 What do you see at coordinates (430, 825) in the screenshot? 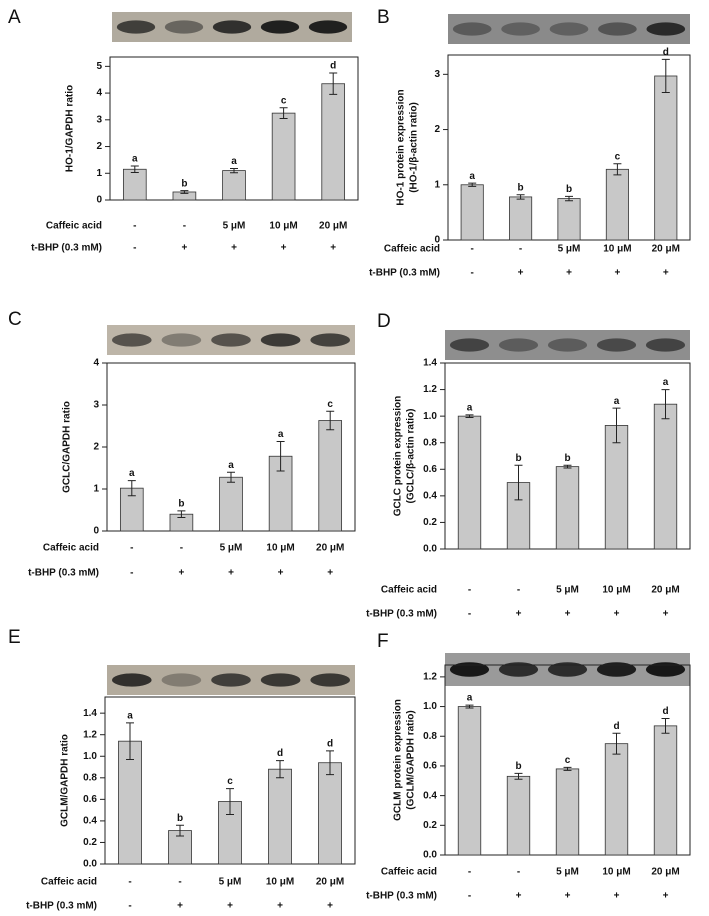
I see `y-tick-label: 0.2` at bounding box center [430, 825].